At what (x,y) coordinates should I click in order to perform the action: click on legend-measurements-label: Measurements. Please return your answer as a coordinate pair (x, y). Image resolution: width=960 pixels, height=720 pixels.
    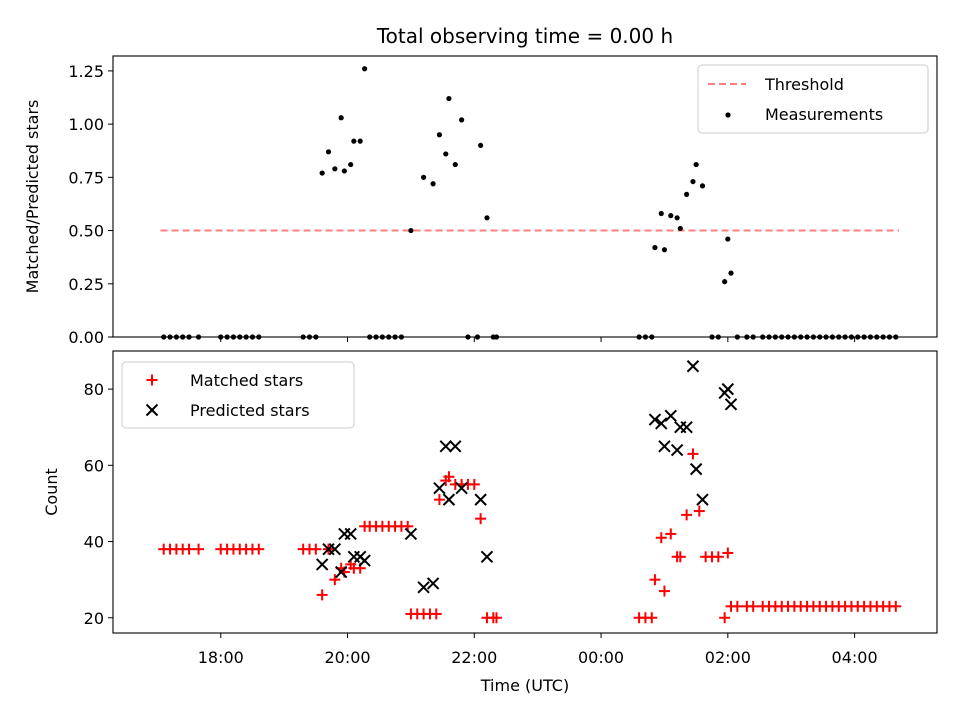
    Looking at the image, I should click on (824, 114).